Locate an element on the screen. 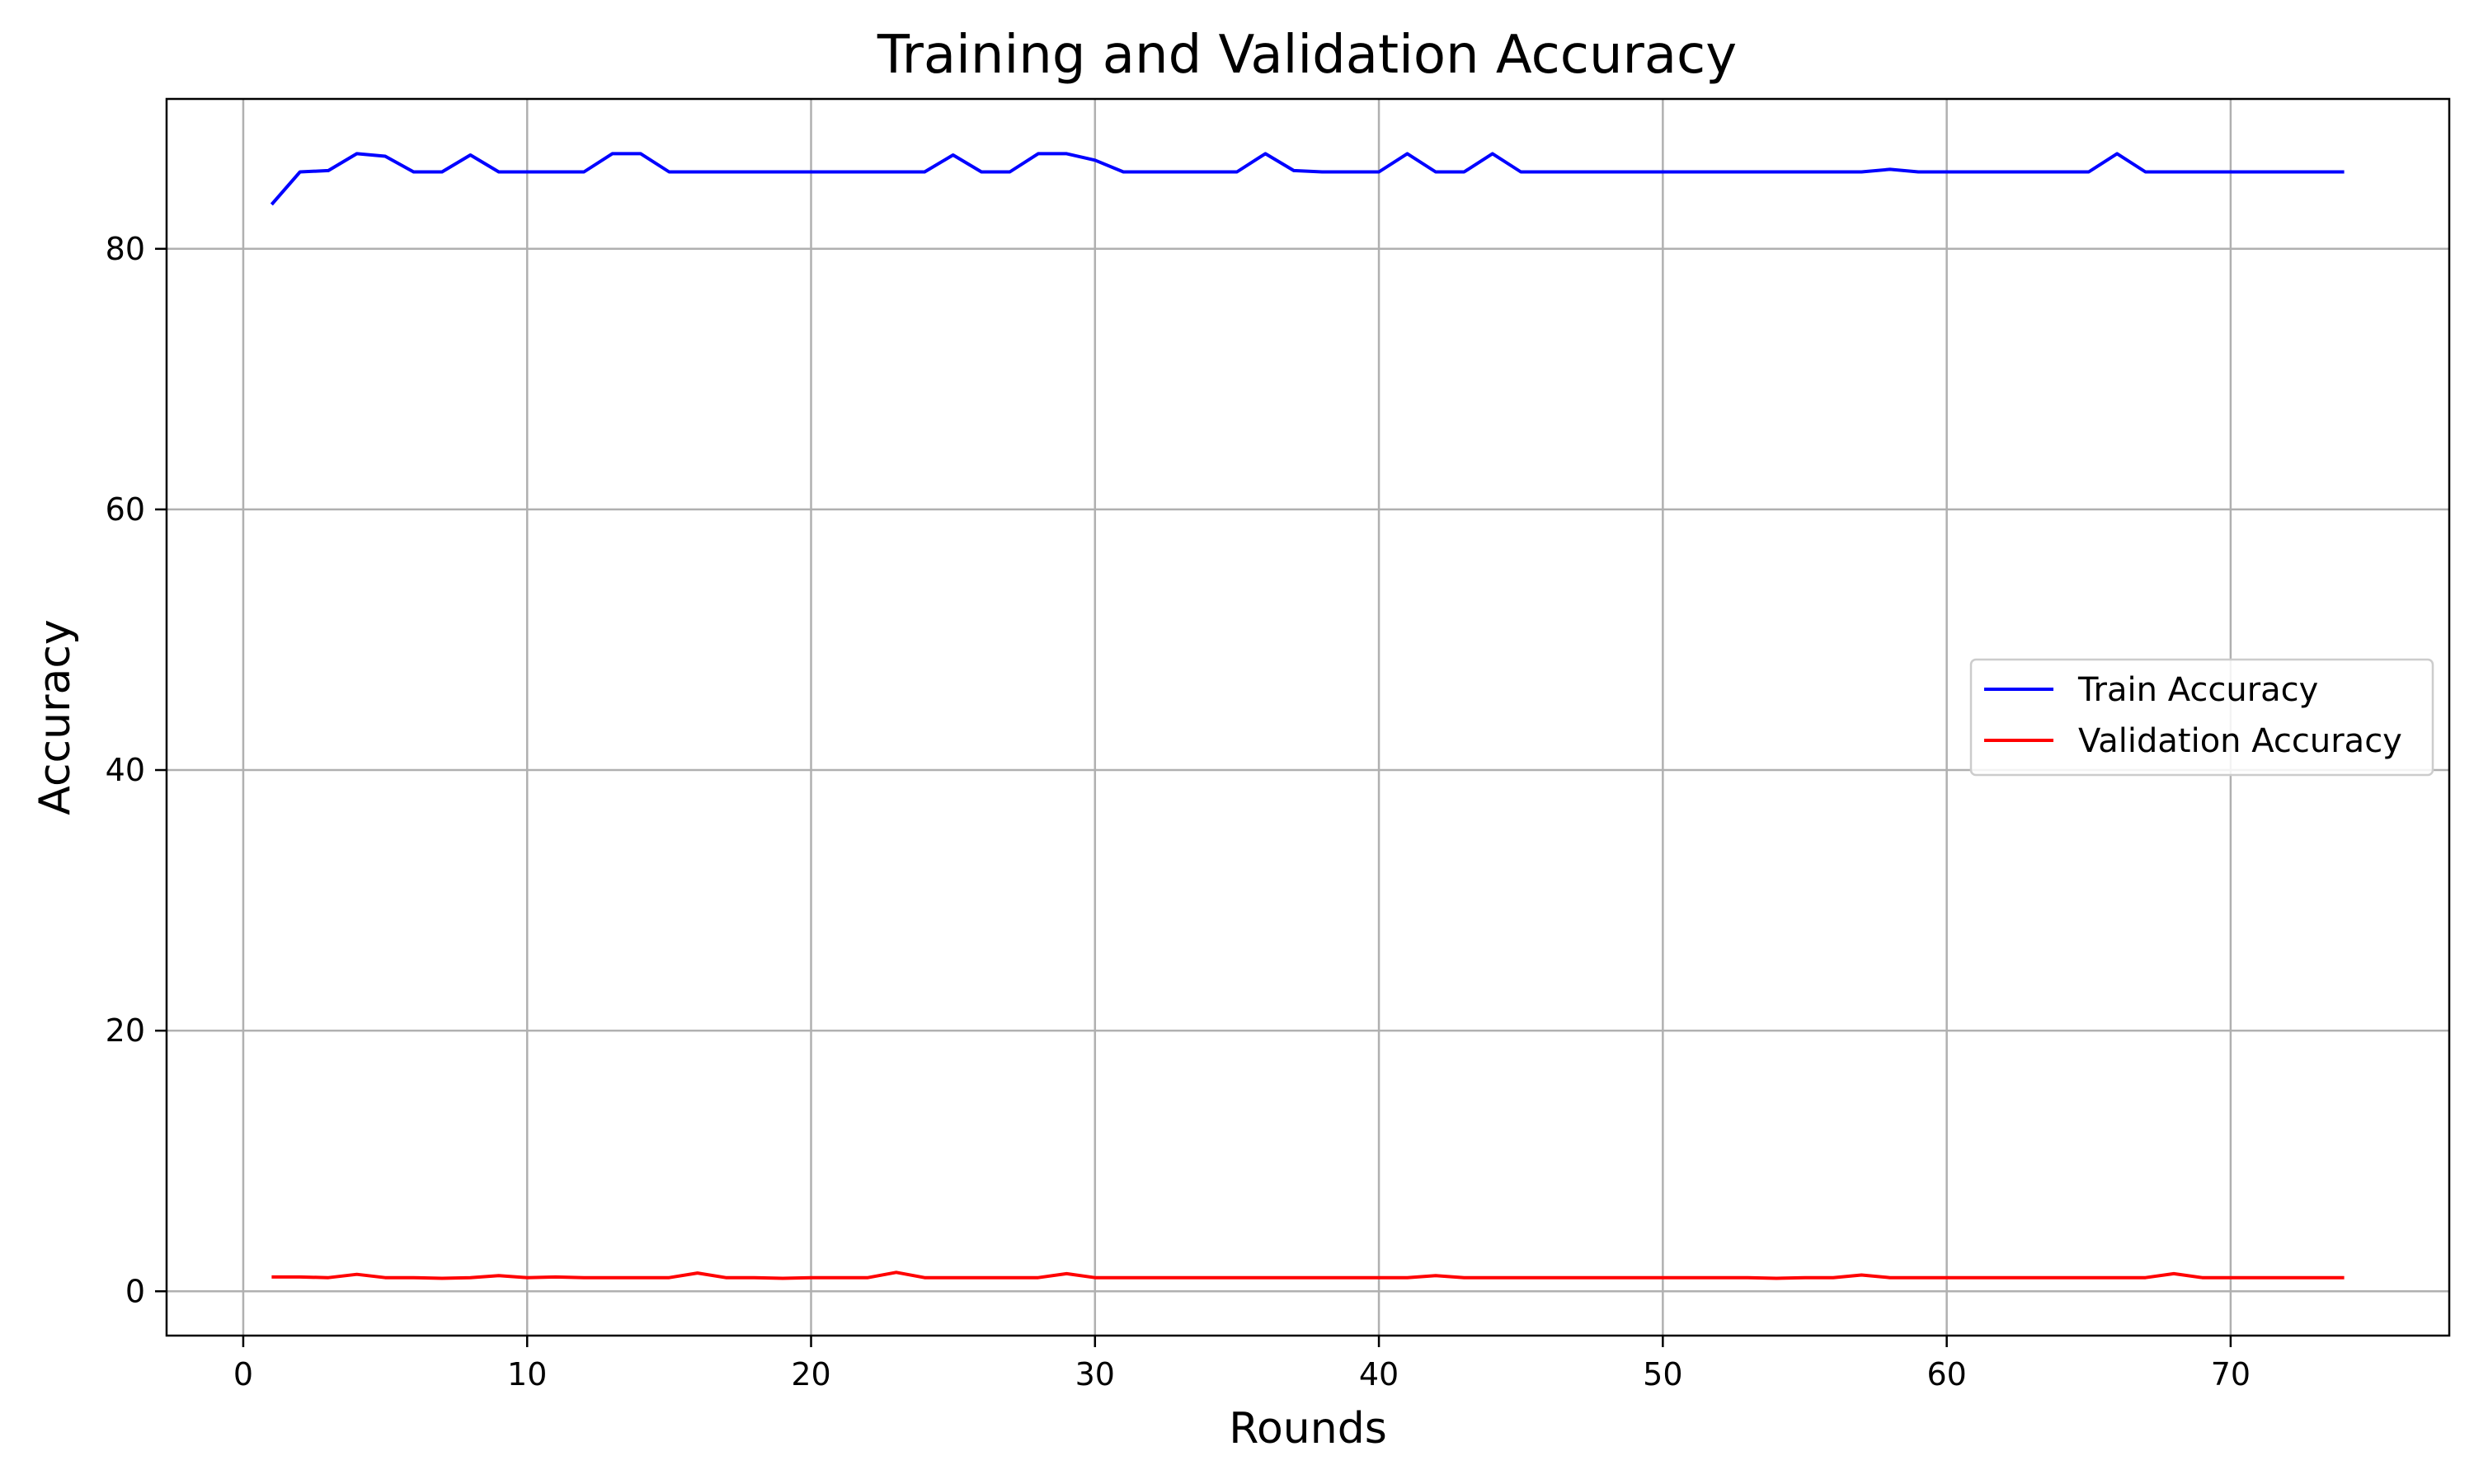 This screenshot has height=1484, width=2474. legend-box is located at coordinates (2201, 717).